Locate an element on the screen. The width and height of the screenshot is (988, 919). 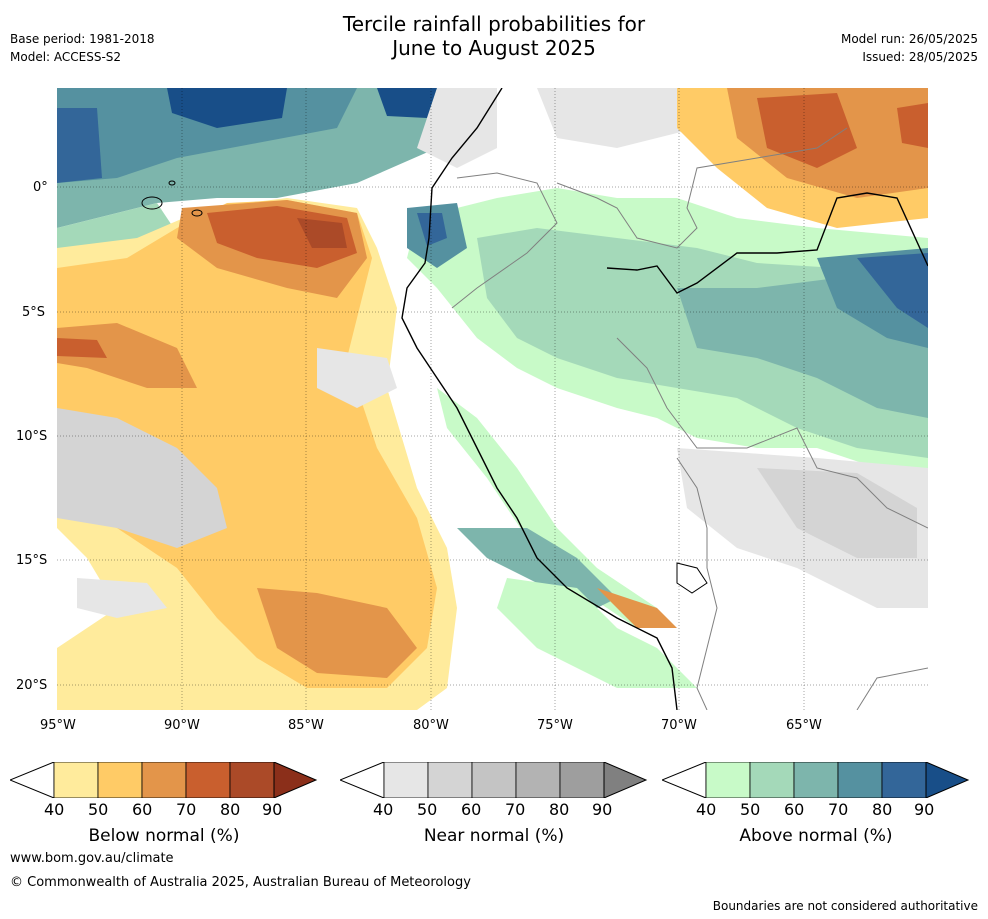
lat-label-0: 0° is located at coordinates (40, 187).